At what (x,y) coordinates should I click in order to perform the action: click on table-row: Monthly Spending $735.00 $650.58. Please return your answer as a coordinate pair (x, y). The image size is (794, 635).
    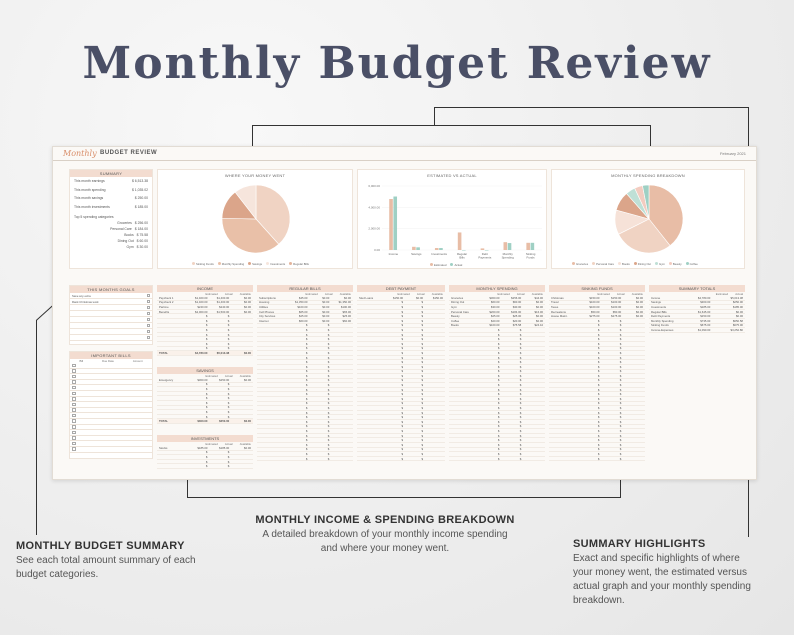
    Looking at the image, I should click on (697, 321).